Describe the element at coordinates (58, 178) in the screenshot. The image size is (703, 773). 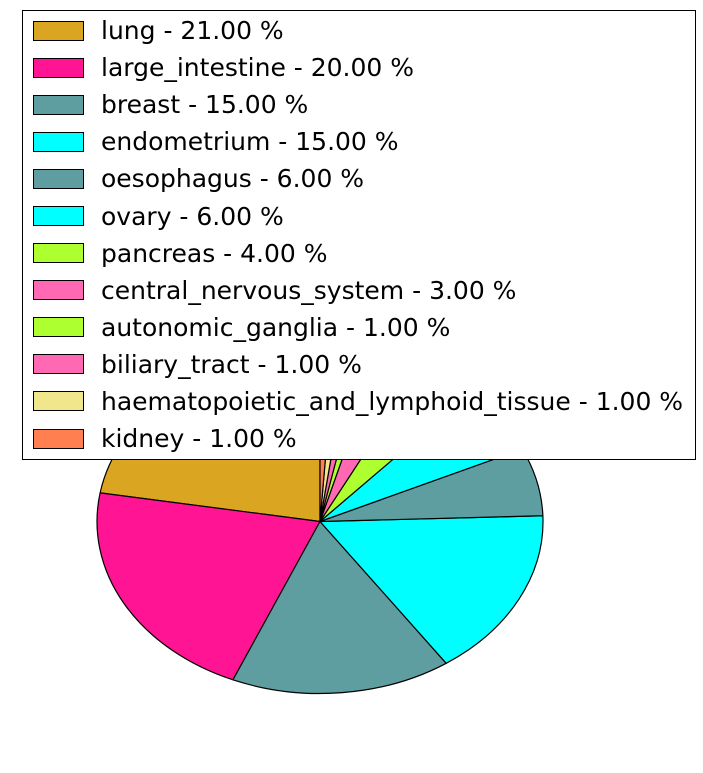
I see `legend-swatch-oesophagus` at that location.